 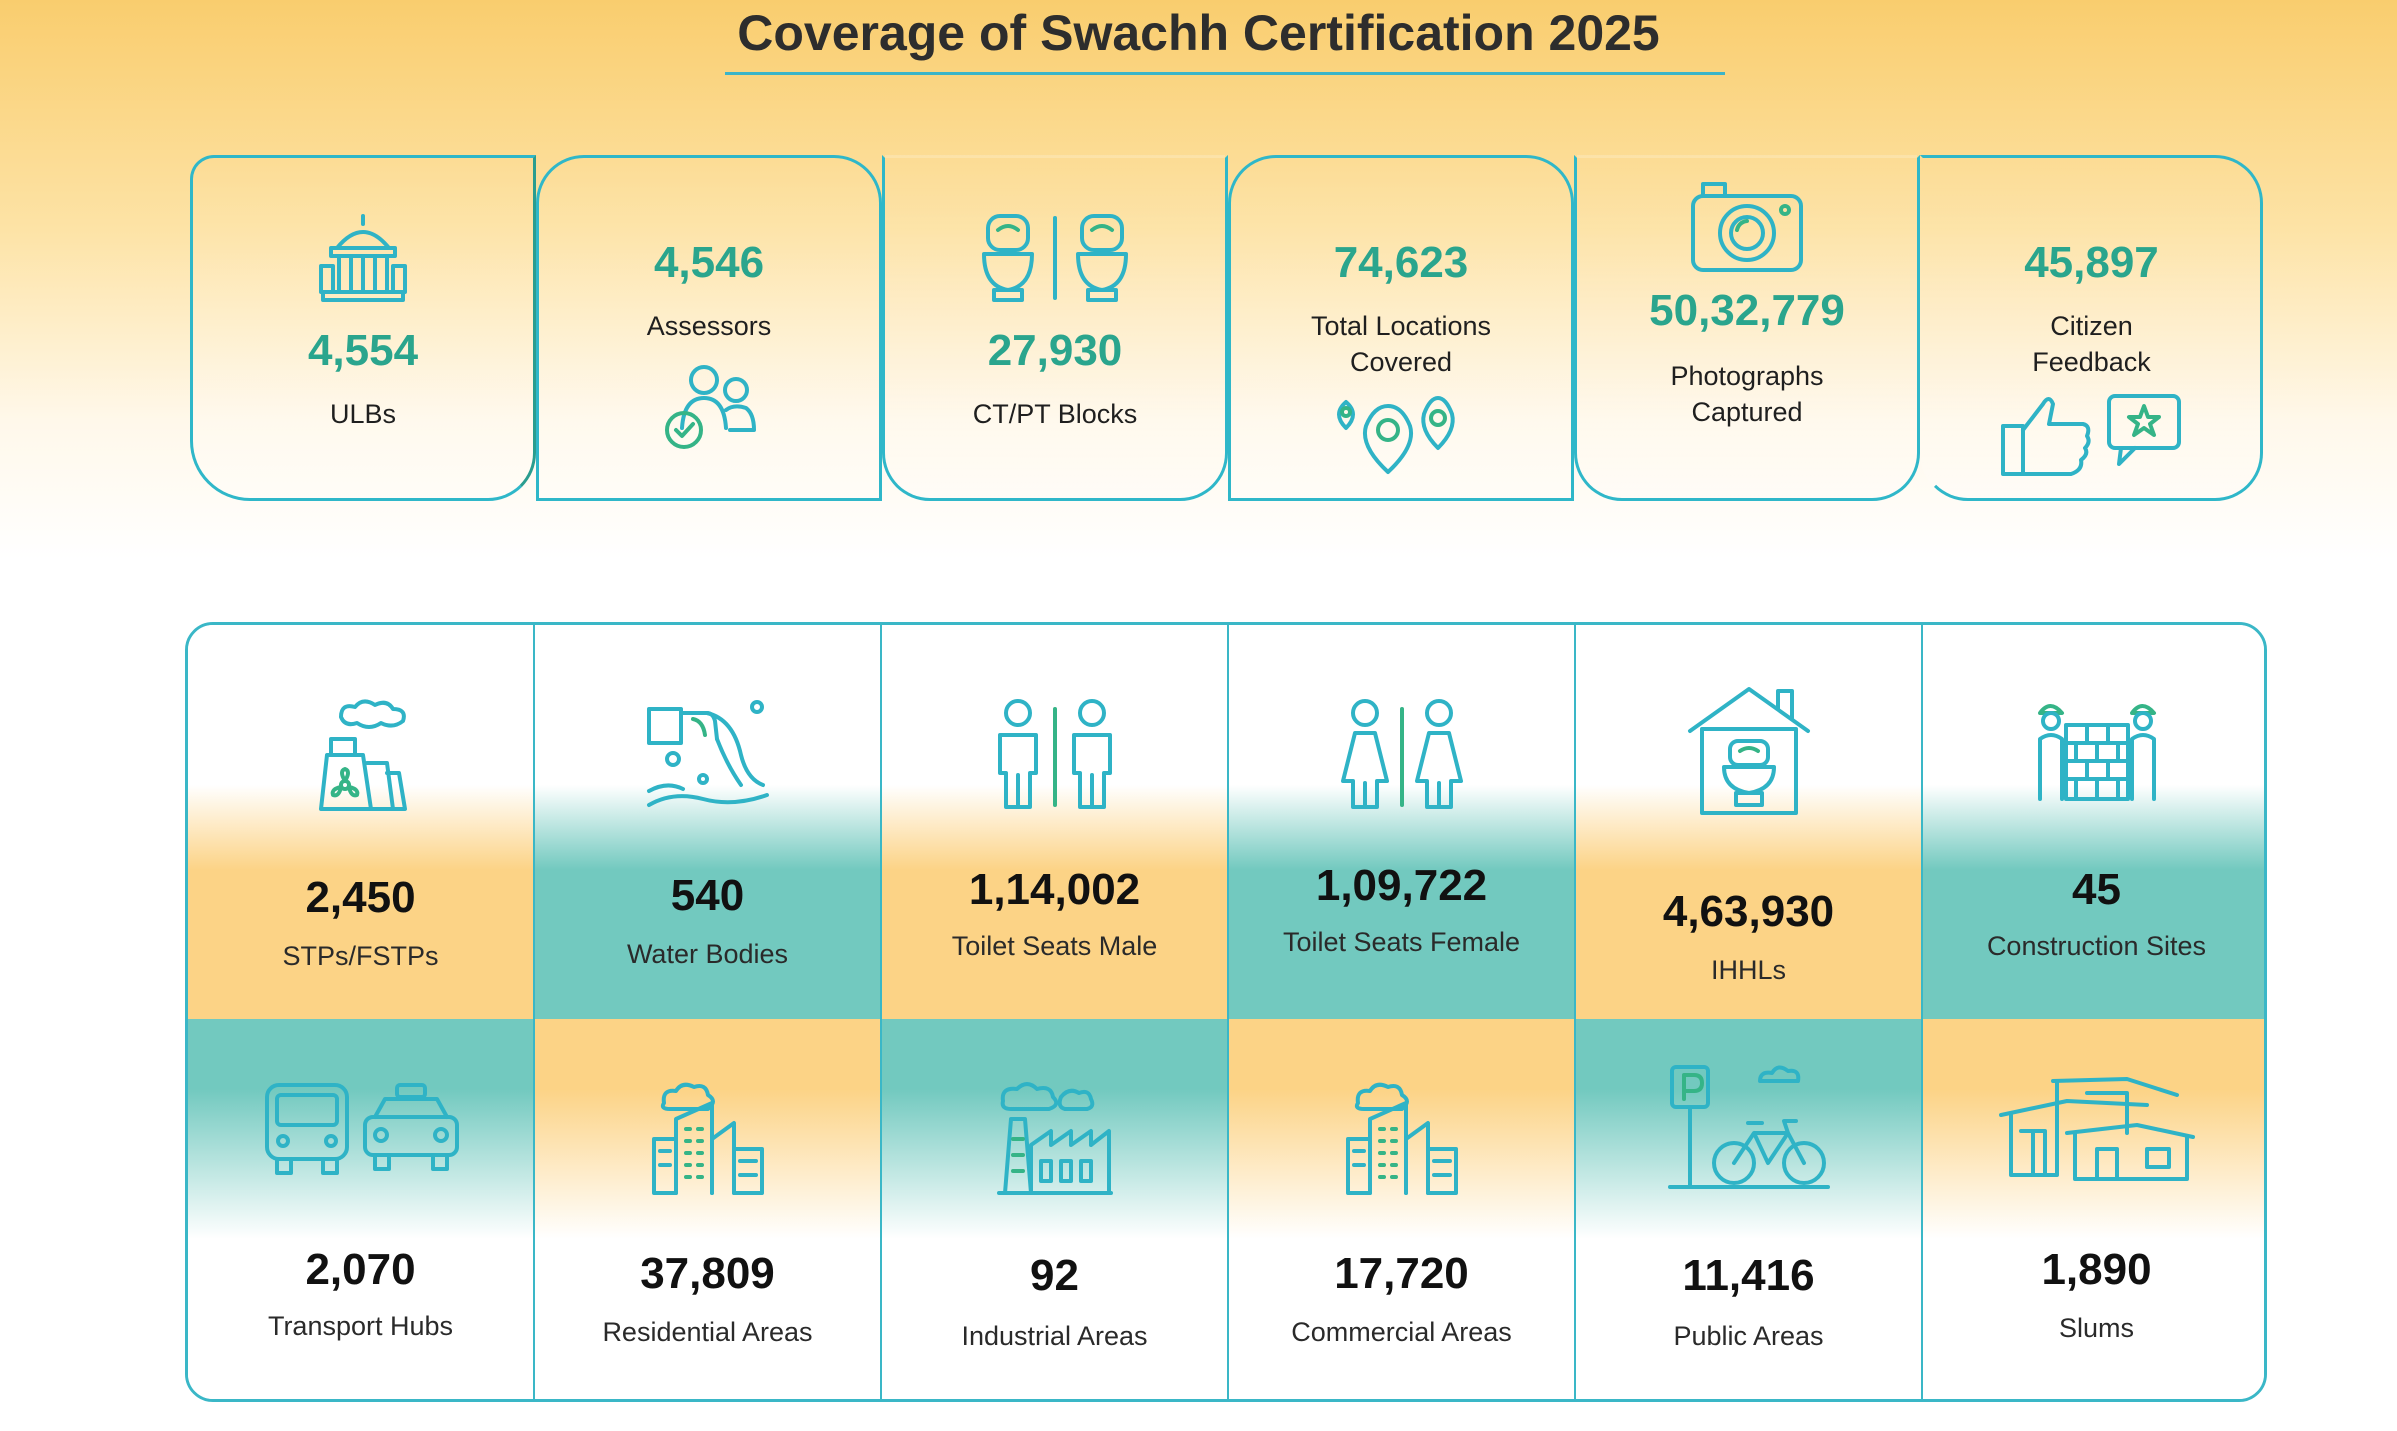 What do you see at coordinates (1401, 757) in the screenshot?
I see `female-toilet-icon` at bounding box center [1401, 757].